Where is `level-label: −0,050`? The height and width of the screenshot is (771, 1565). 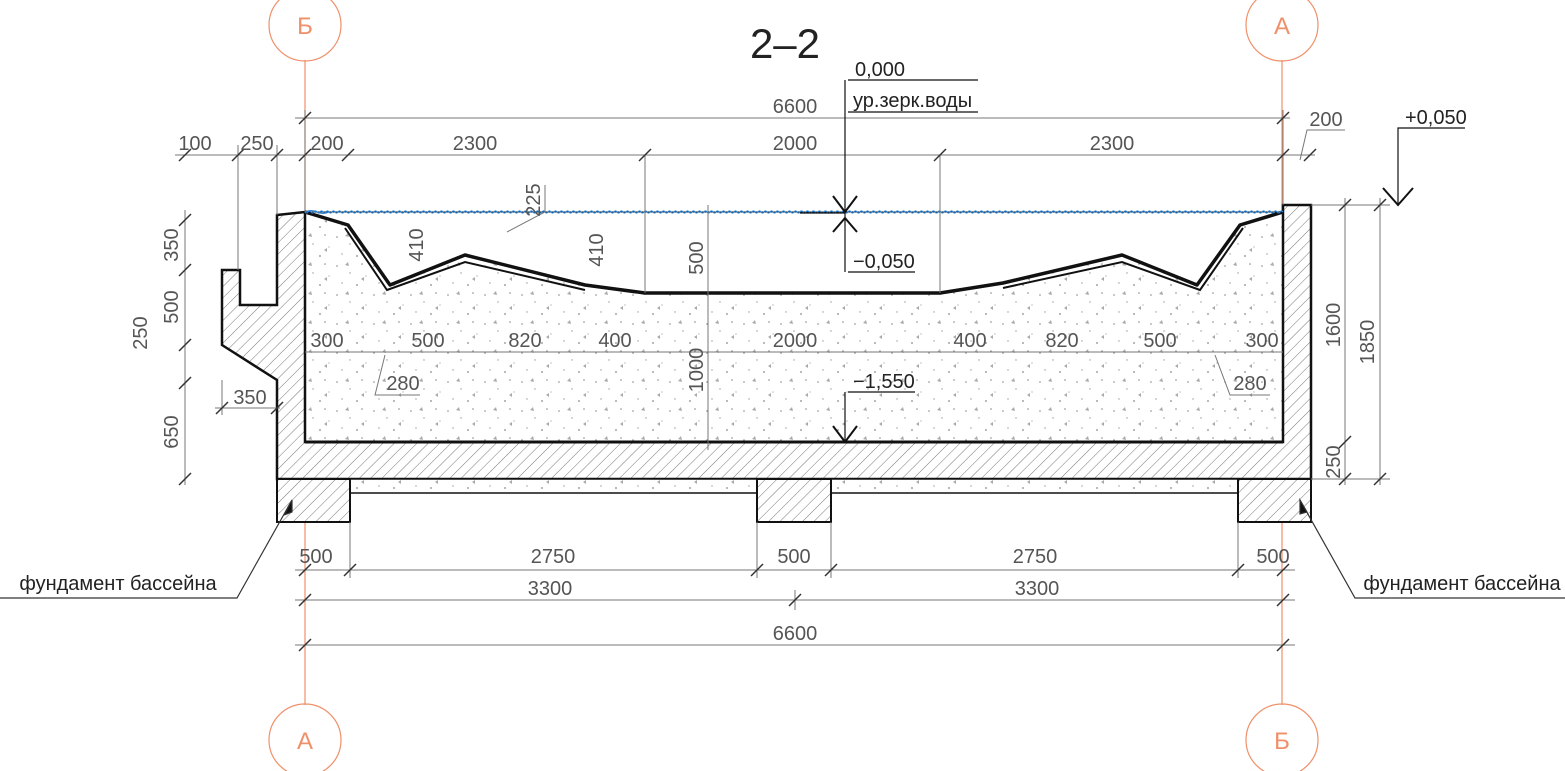
level-label: −0,050 is located at coordinates (884, 262).